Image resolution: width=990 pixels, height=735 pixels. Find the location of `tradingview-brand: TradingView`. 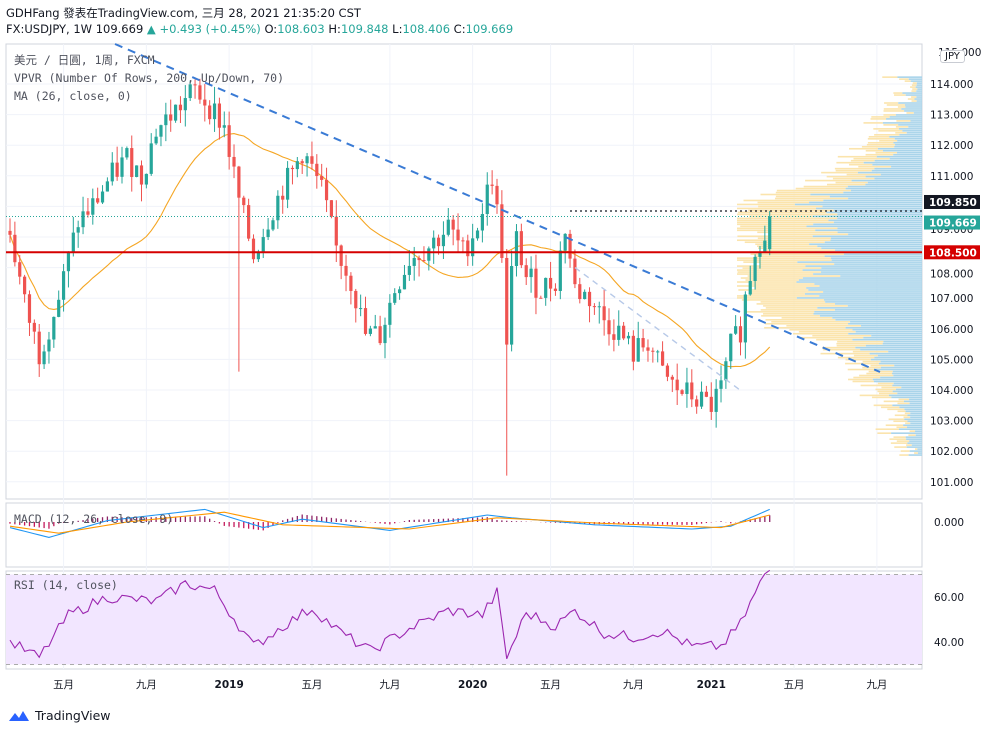

tradingview-brand: TradingView is located at coordinates (59, 715).